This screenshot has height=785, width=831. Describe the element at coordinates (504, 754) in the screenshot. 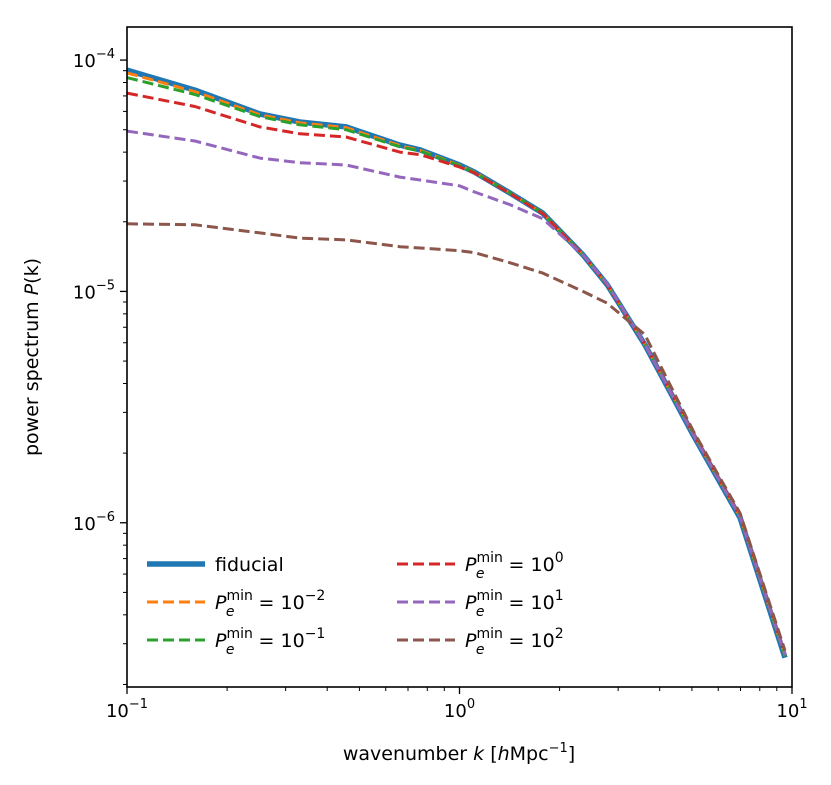

I see `x-axis-label-unit-var: h` at that location.